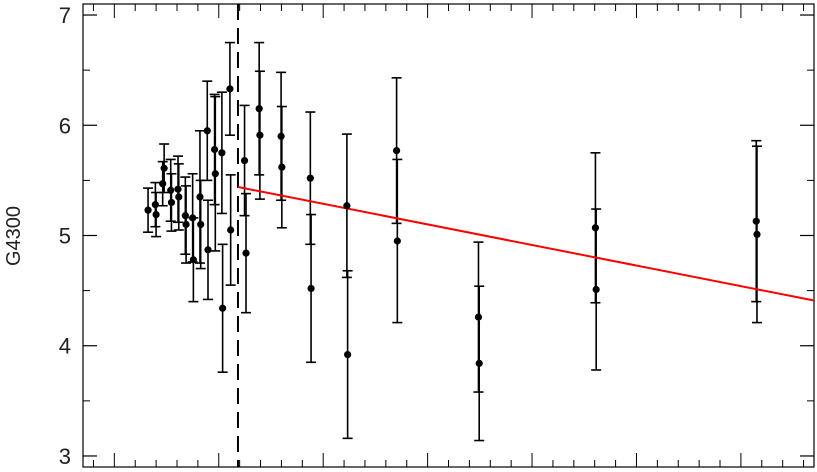 The image size is (817, 472). What do you see at coordinates (65, 456) in the screenshot?
I see `y-tick-label: 3` at bounding box center [65, 456].